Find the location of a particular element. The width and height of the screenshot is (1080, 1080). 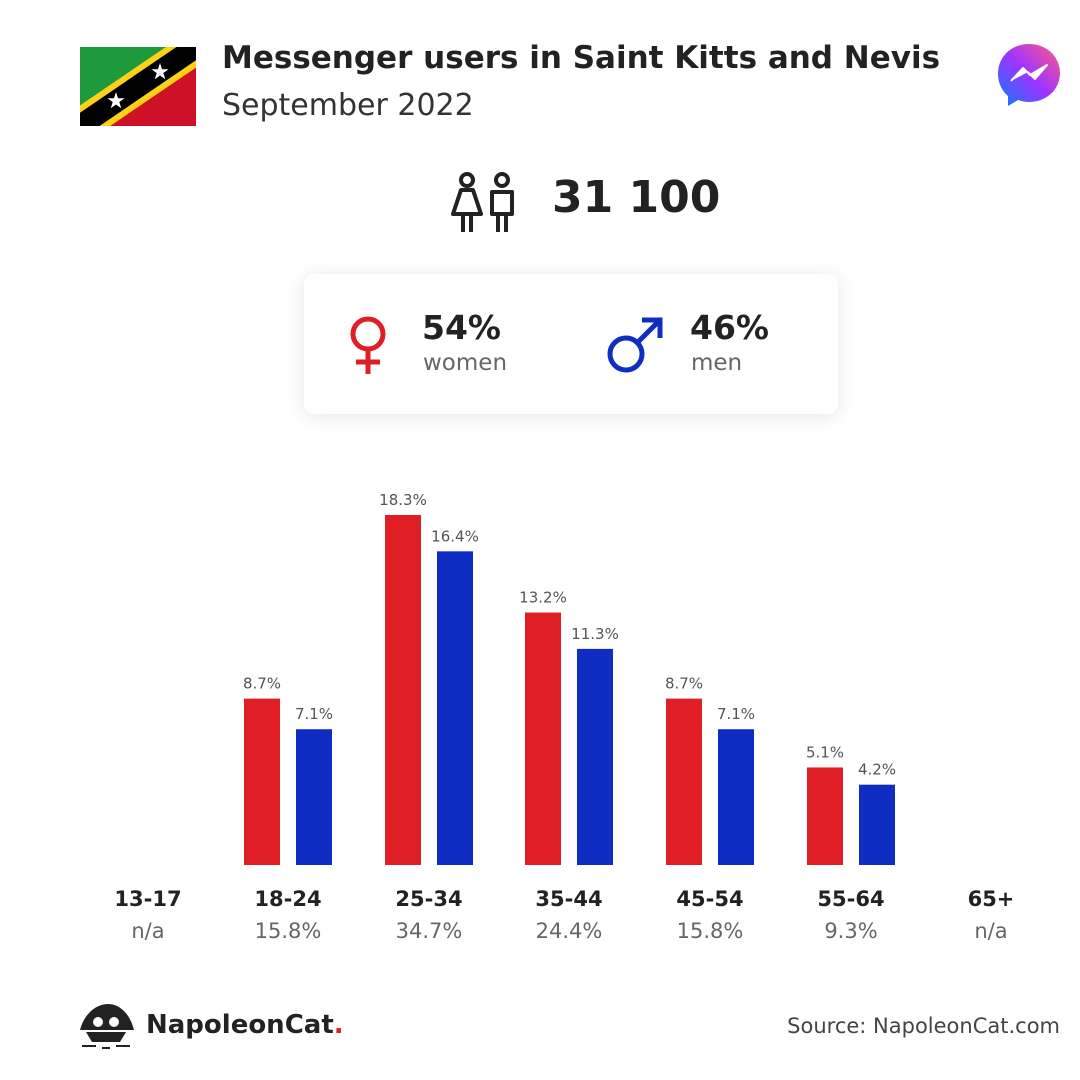

women-percentage: 54% is located at coordinates (461, 327).